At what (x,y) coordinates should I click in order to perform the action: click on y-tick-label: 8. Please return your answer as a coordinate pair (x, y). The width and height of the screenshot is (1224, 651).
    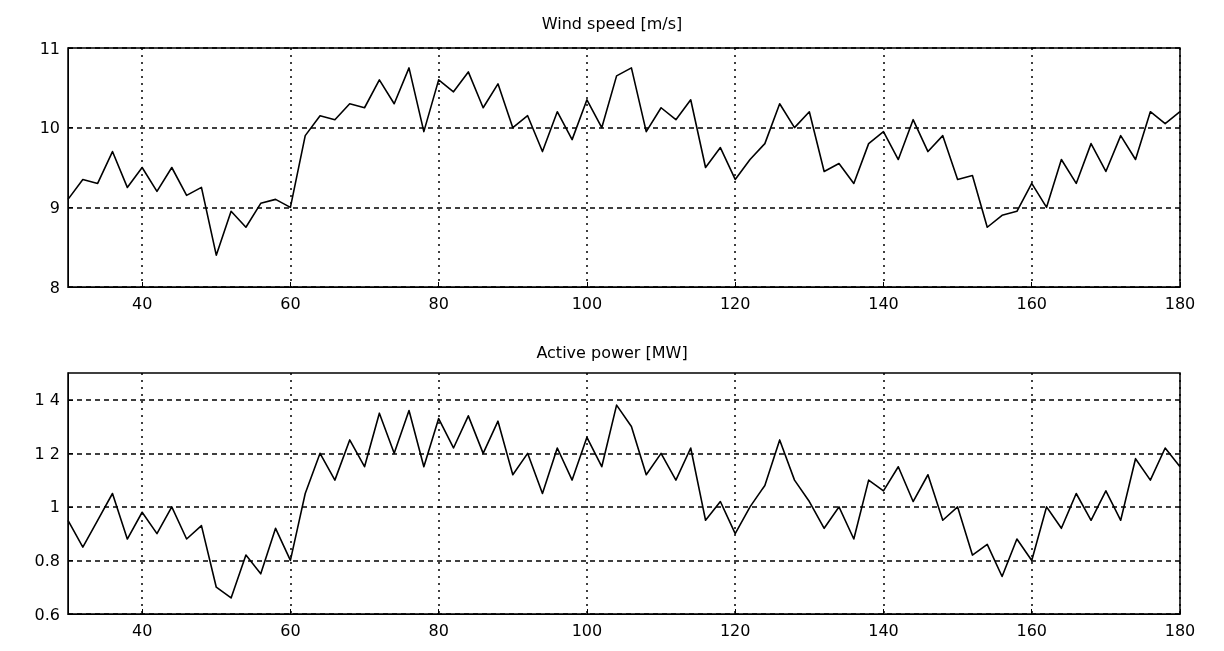
    Looking at the image, I should click on (54, 287).